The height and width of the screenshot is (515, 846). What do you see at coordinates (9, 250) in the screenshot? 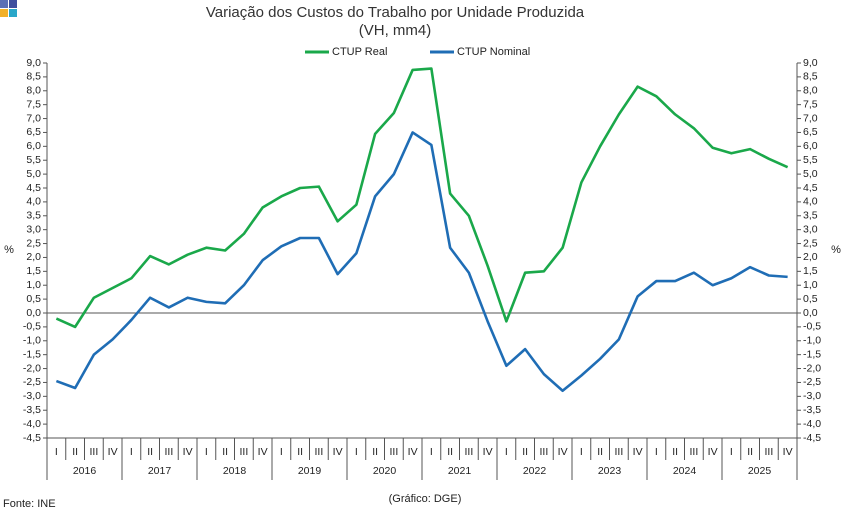
I see `y-axis-label: %` at bounding box center [9, 250].